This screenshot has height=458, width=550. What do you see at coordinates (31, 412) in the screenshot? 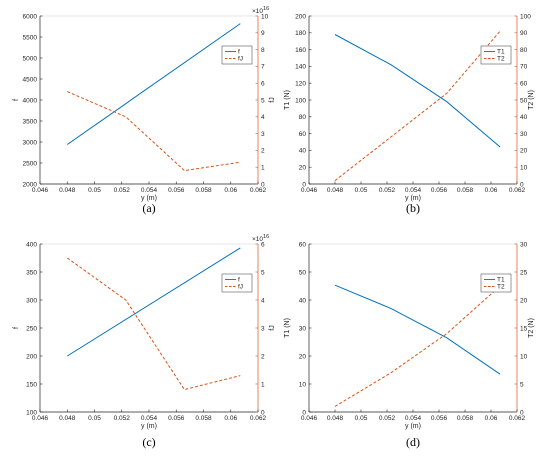
I see `left-y-tick-label: 100` at bounding box center [31, 412].